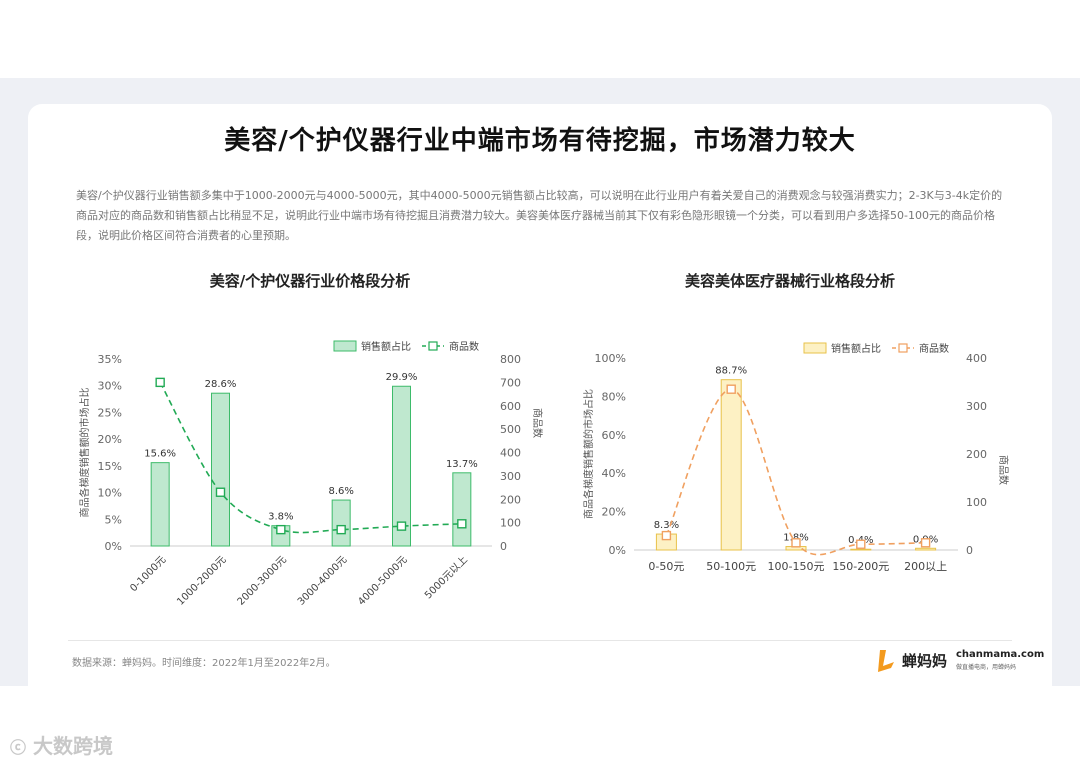 This screenshot has width=1080, height=764. What do you see at coordinates (886, 661) in the screenshot?
I see `chanmama-logo-icon` at bounding box center [886, 661].